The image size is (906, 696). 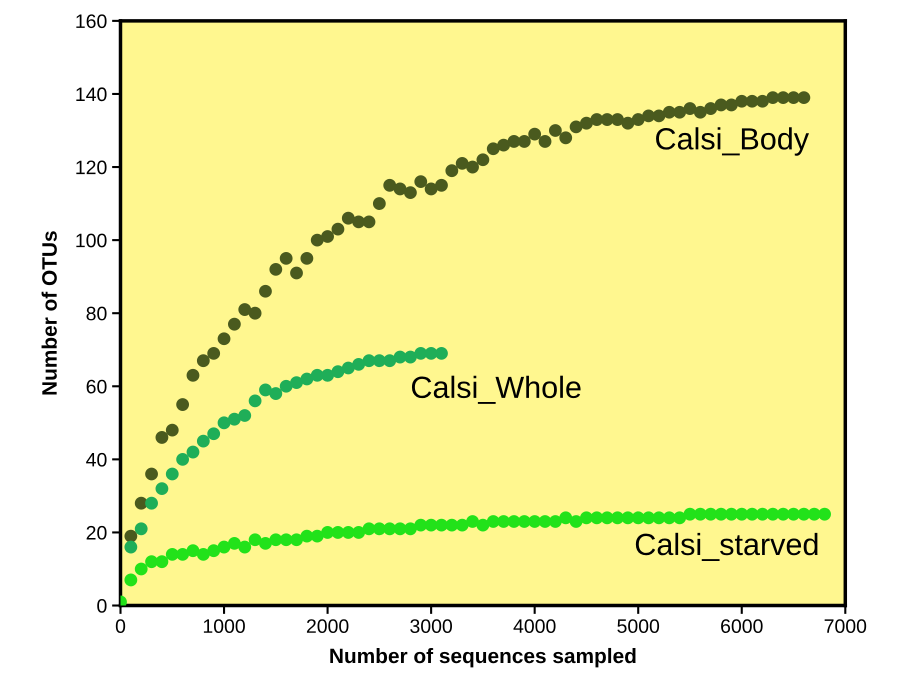 I want to click on series-label: Calsi_starved, so click(x=727, y=547).